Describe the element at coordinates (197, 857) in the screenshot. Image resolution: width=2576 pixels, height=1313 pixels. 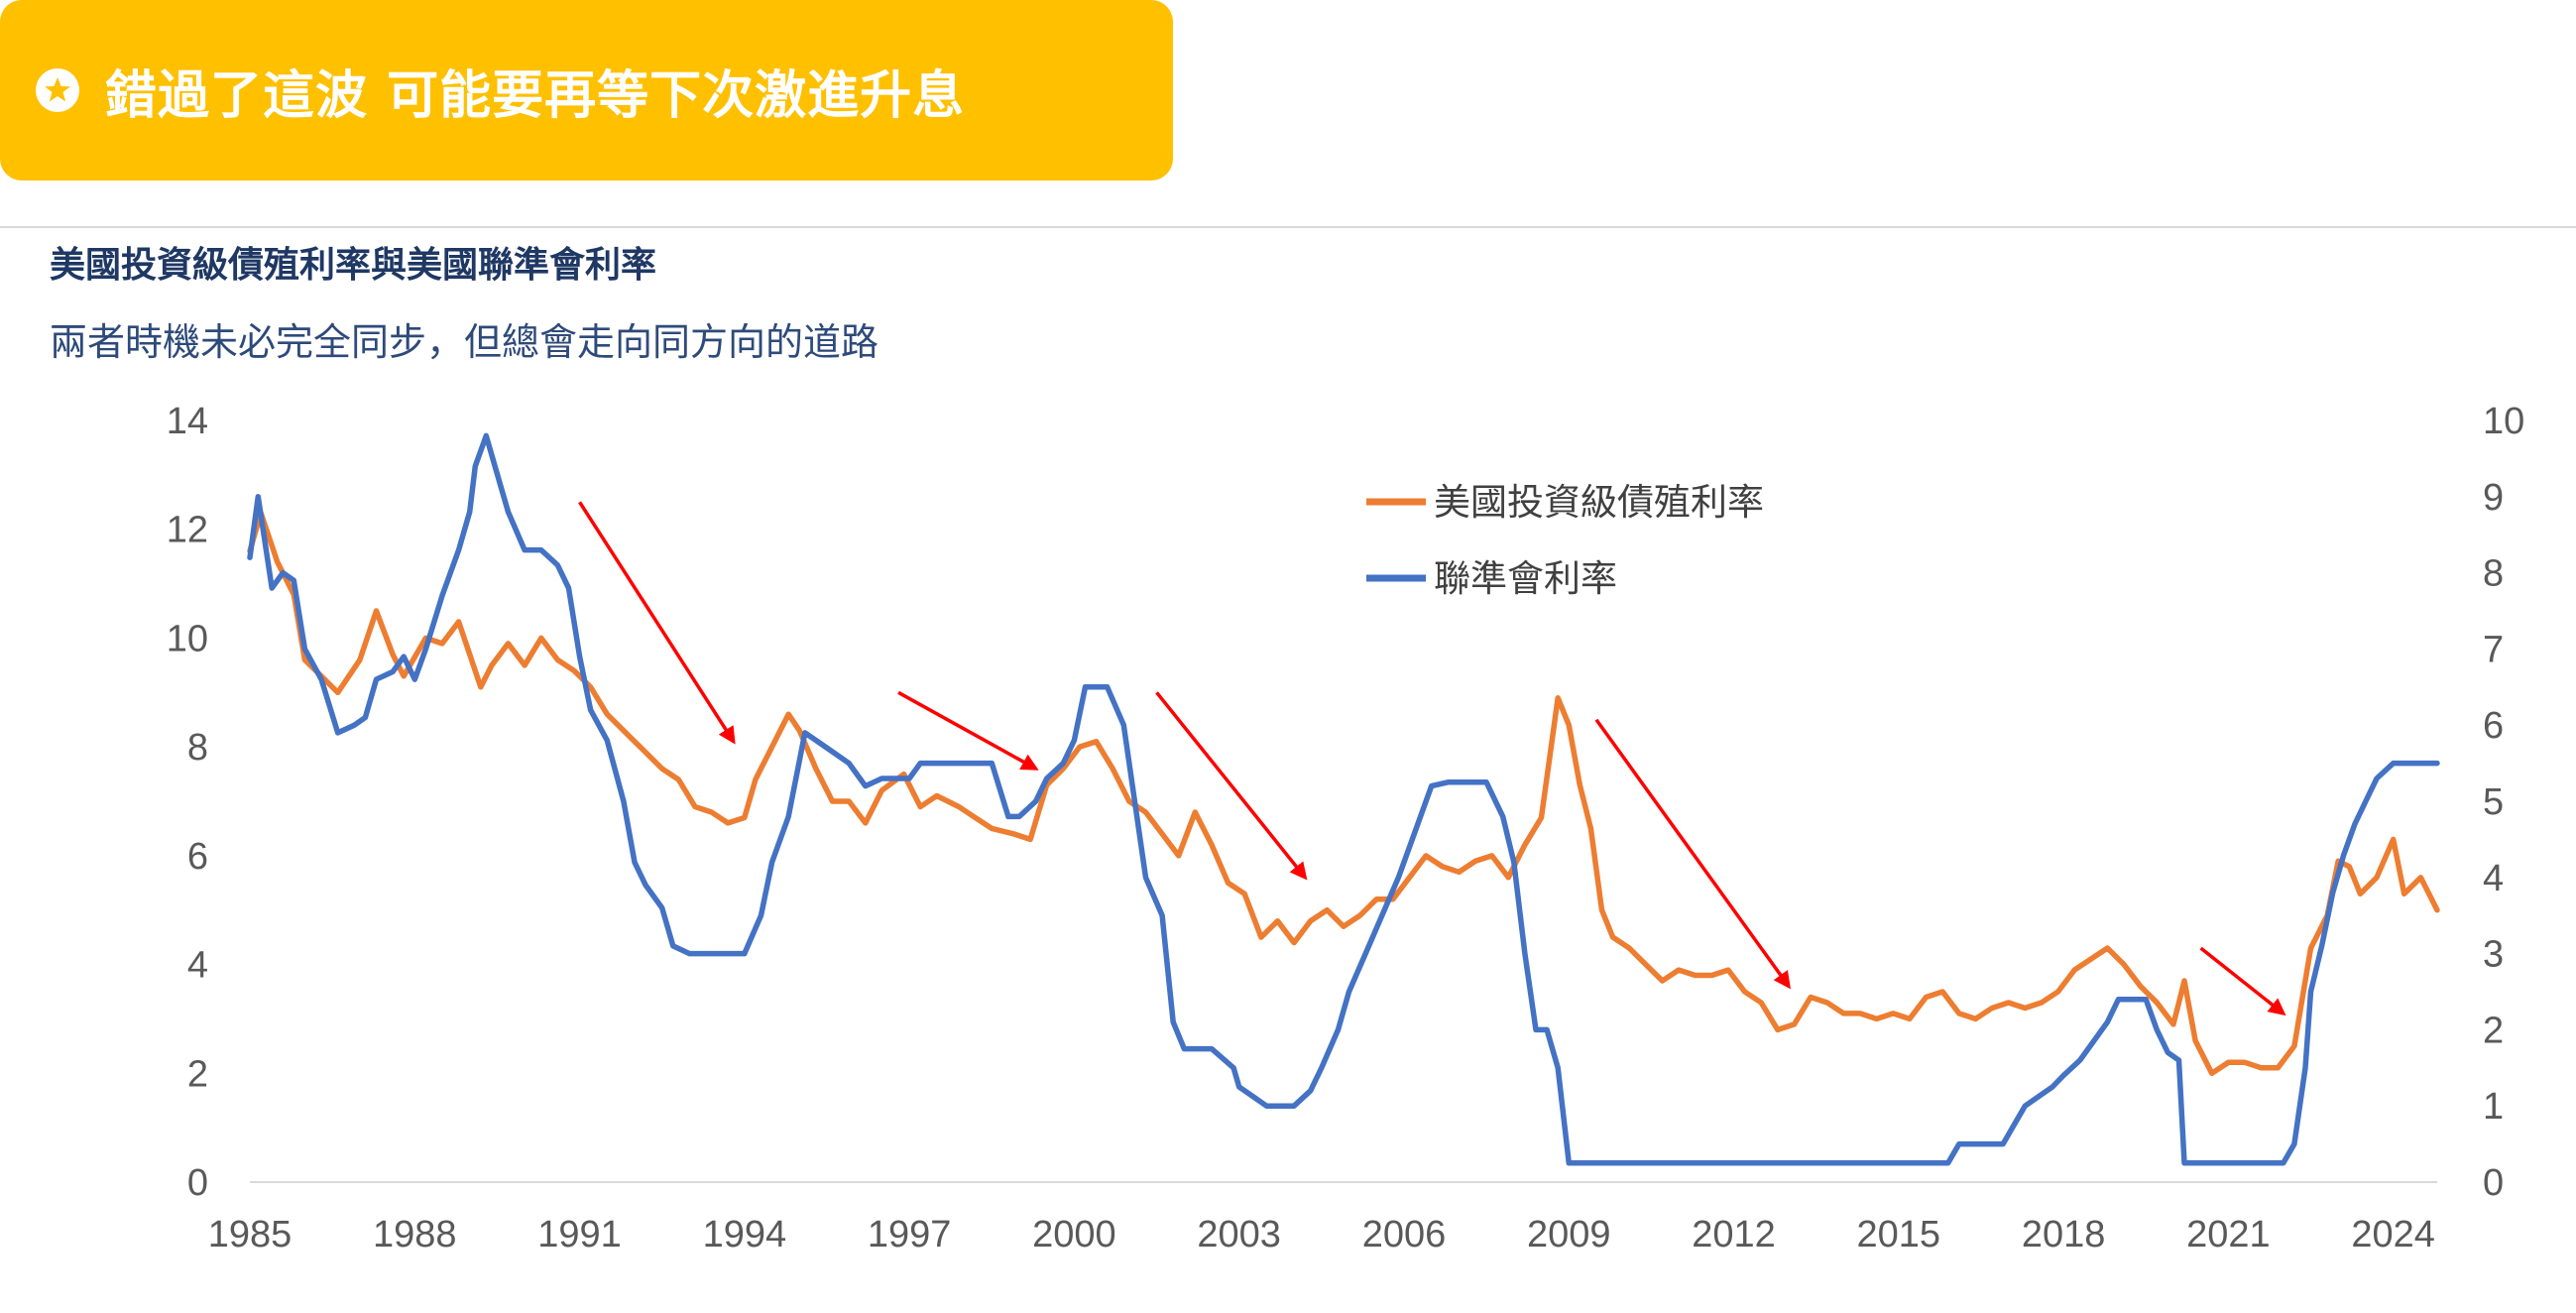
I see `y-left-tick-label: 6` at that location.